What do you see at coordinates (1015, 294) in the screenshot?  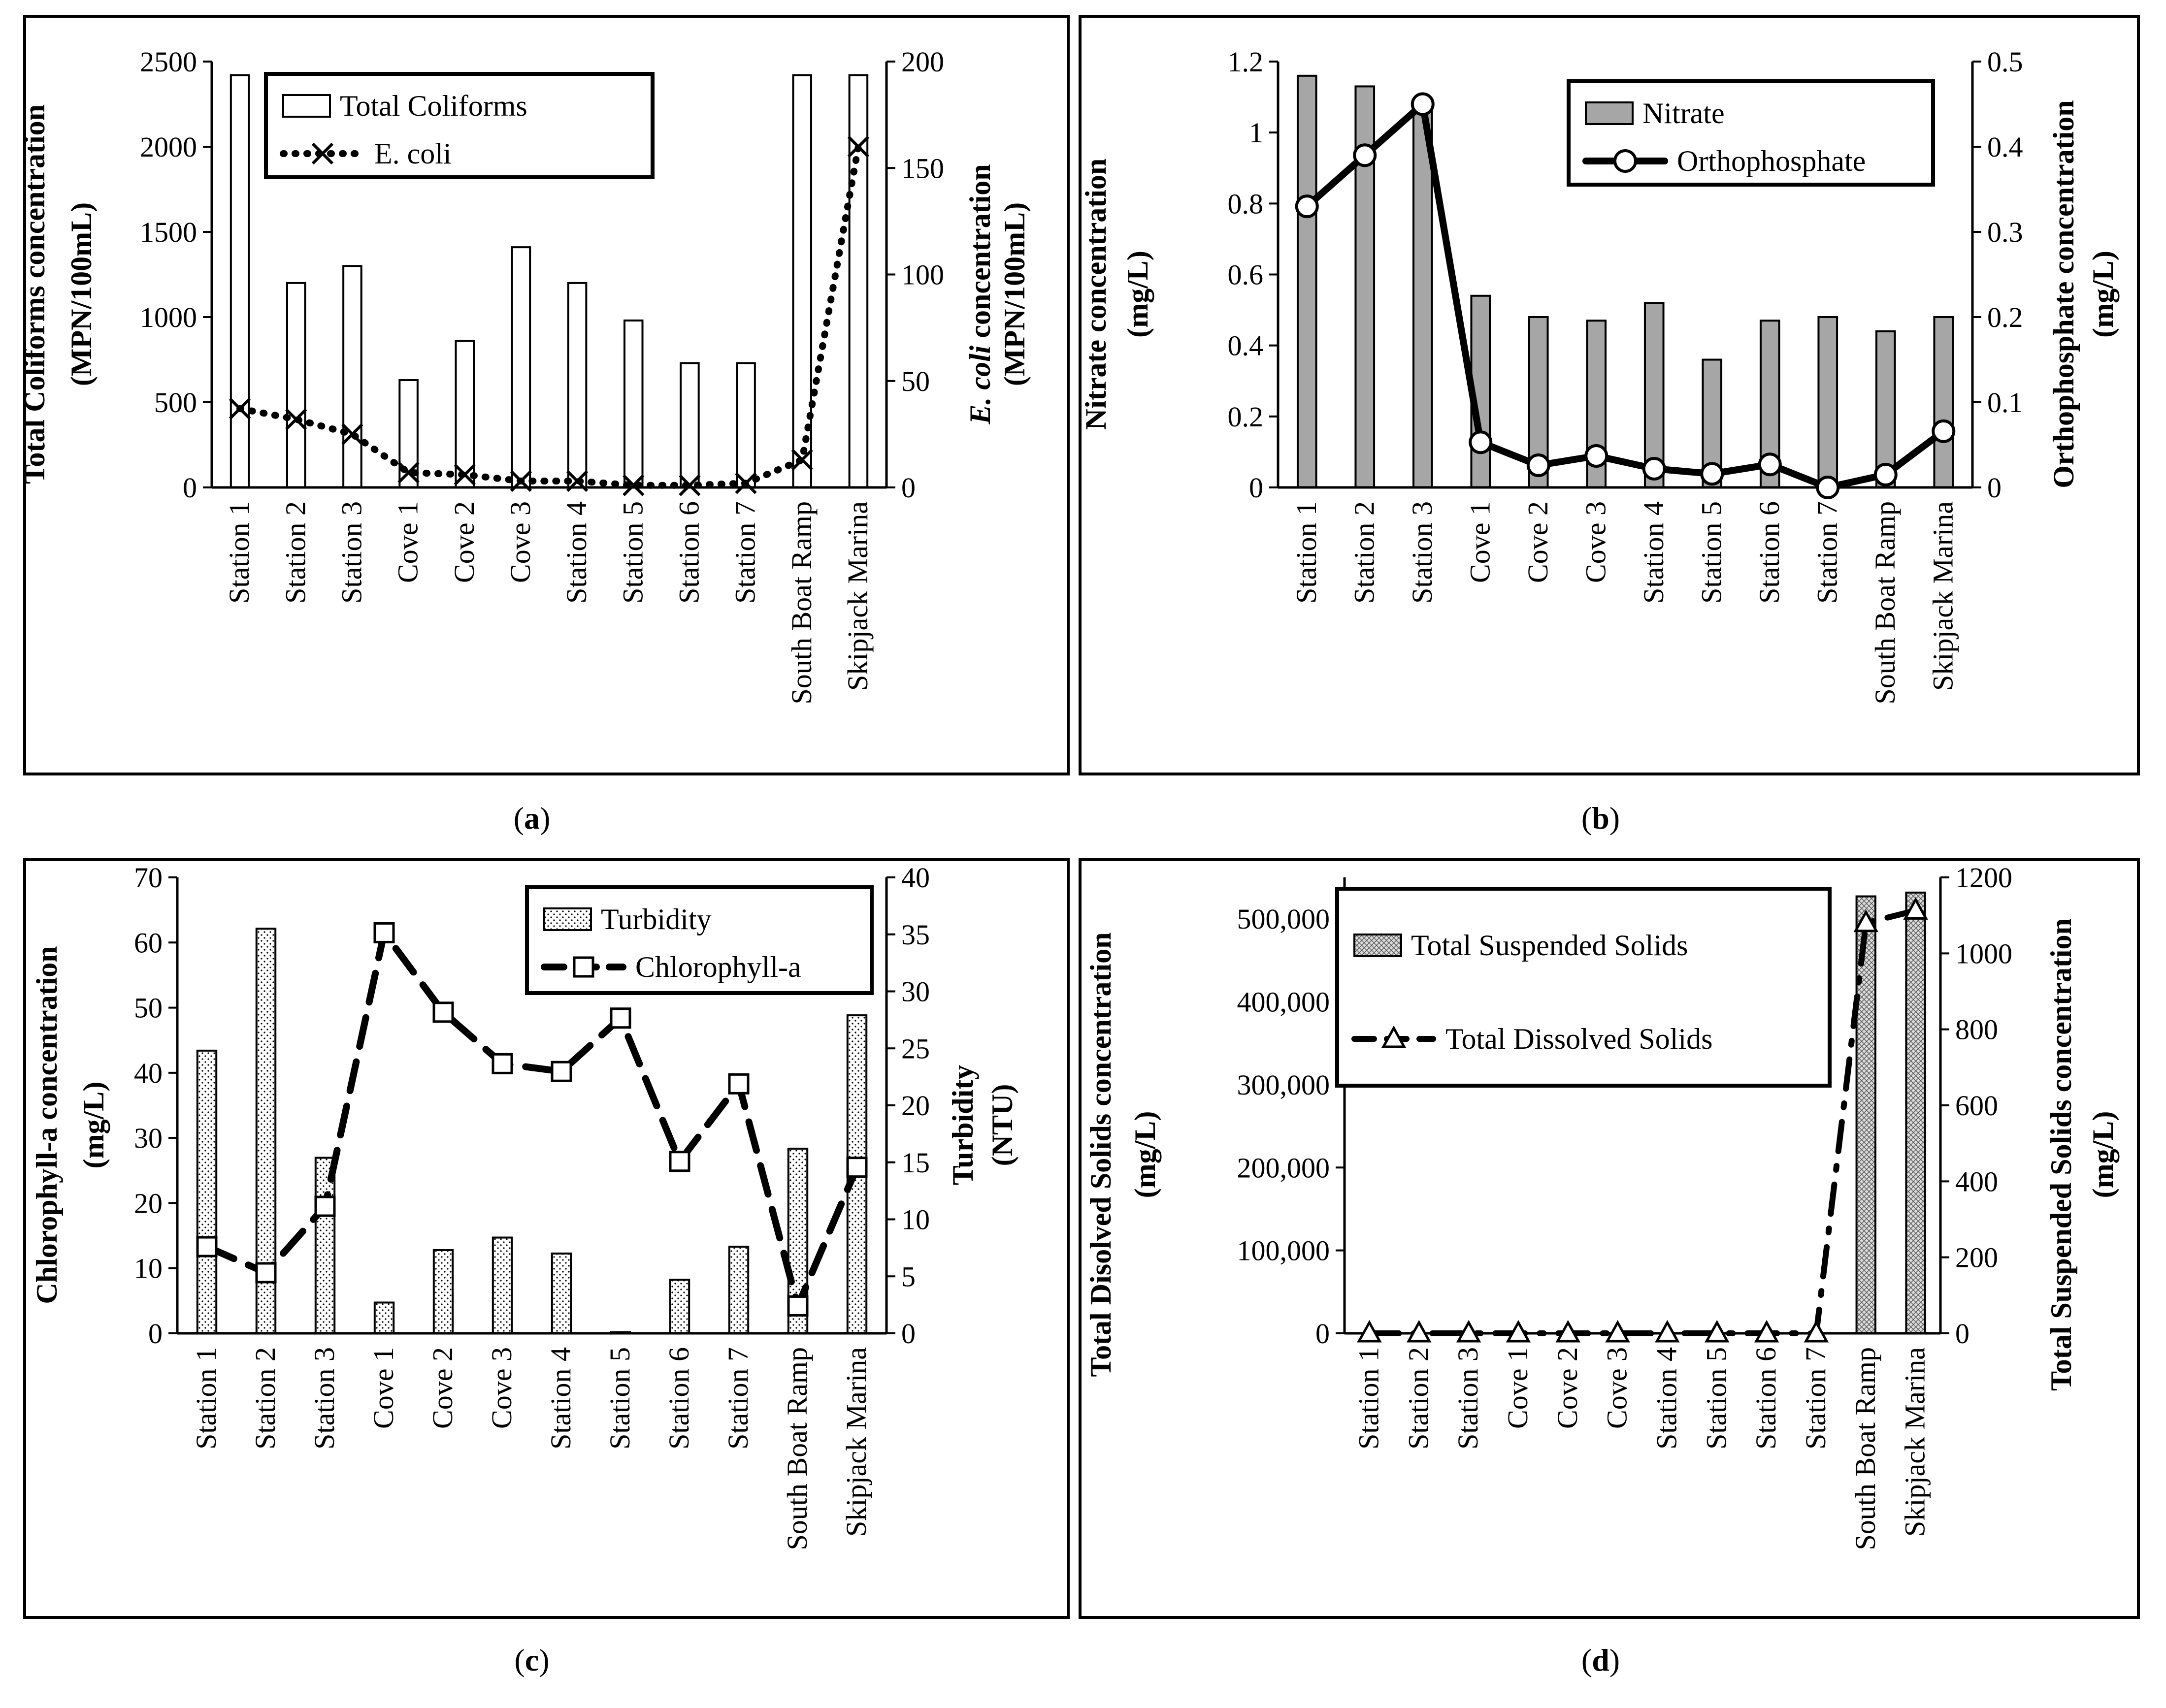 I see `right-axis-title-line2: (MPN/100mL)` at bounding box center [1015, 294].